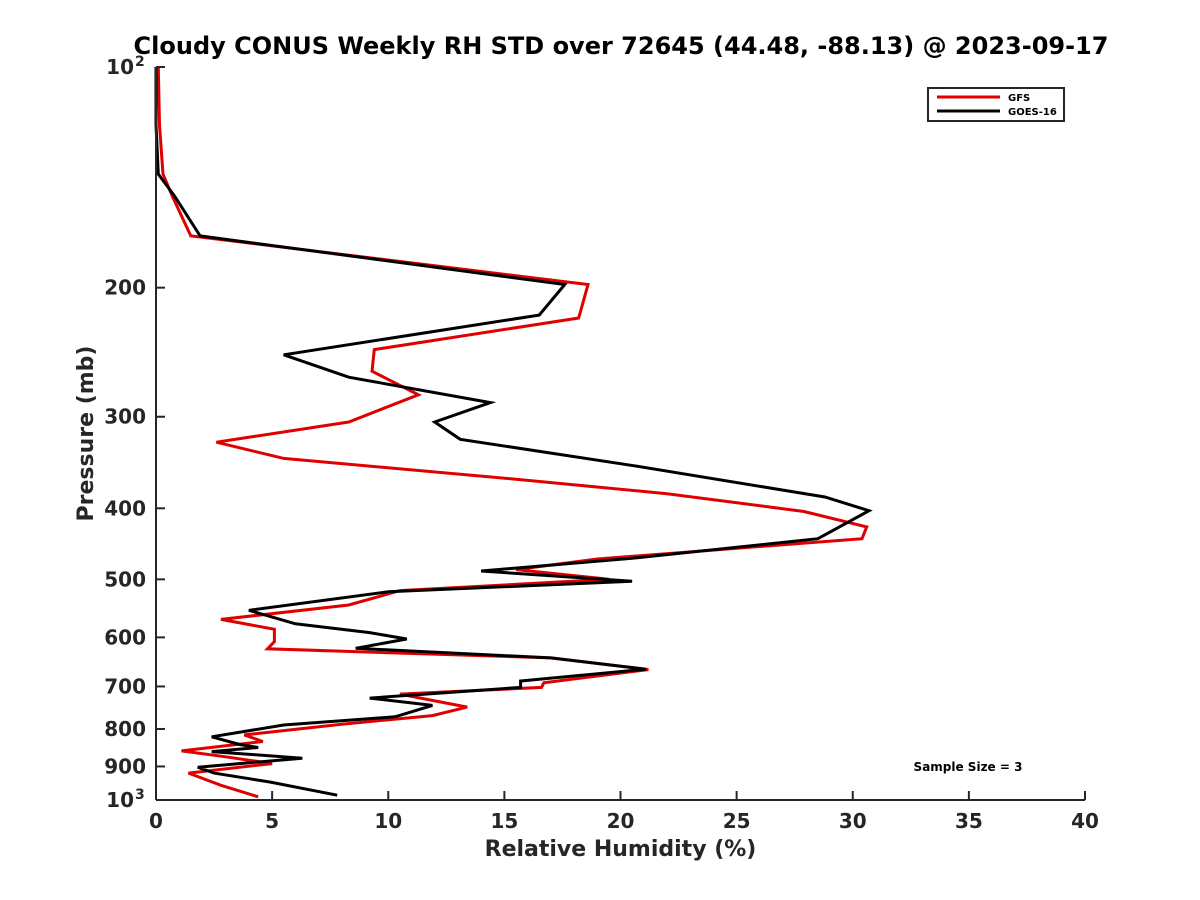 This screenshot has width=1200, height=900. I want to click on y-axis-label: Pressure (mb), so click(86, 434).